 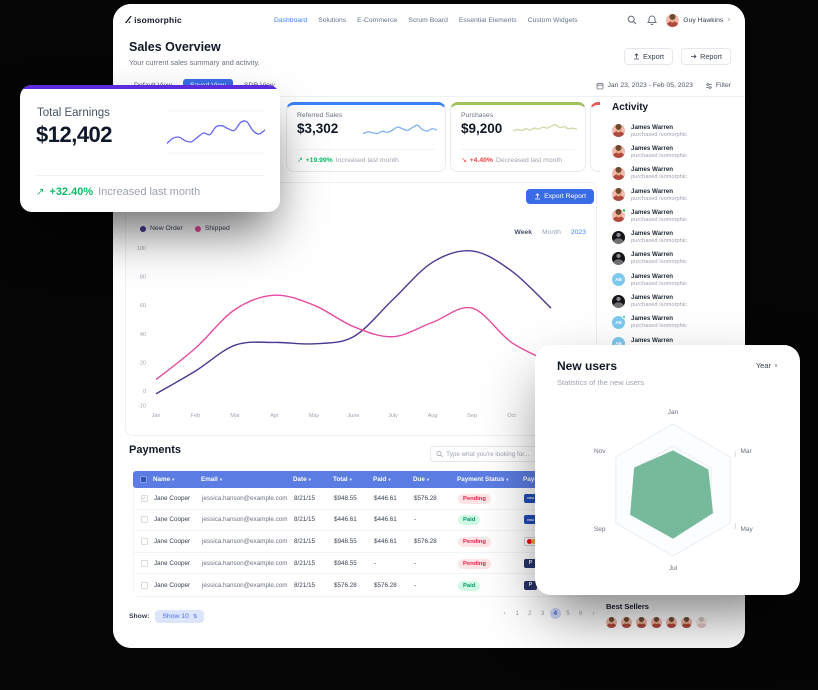 What do you see at coordinates (517, 613) in the screenshot?
I see `page-number: 1` at bounding box center [517, 613].